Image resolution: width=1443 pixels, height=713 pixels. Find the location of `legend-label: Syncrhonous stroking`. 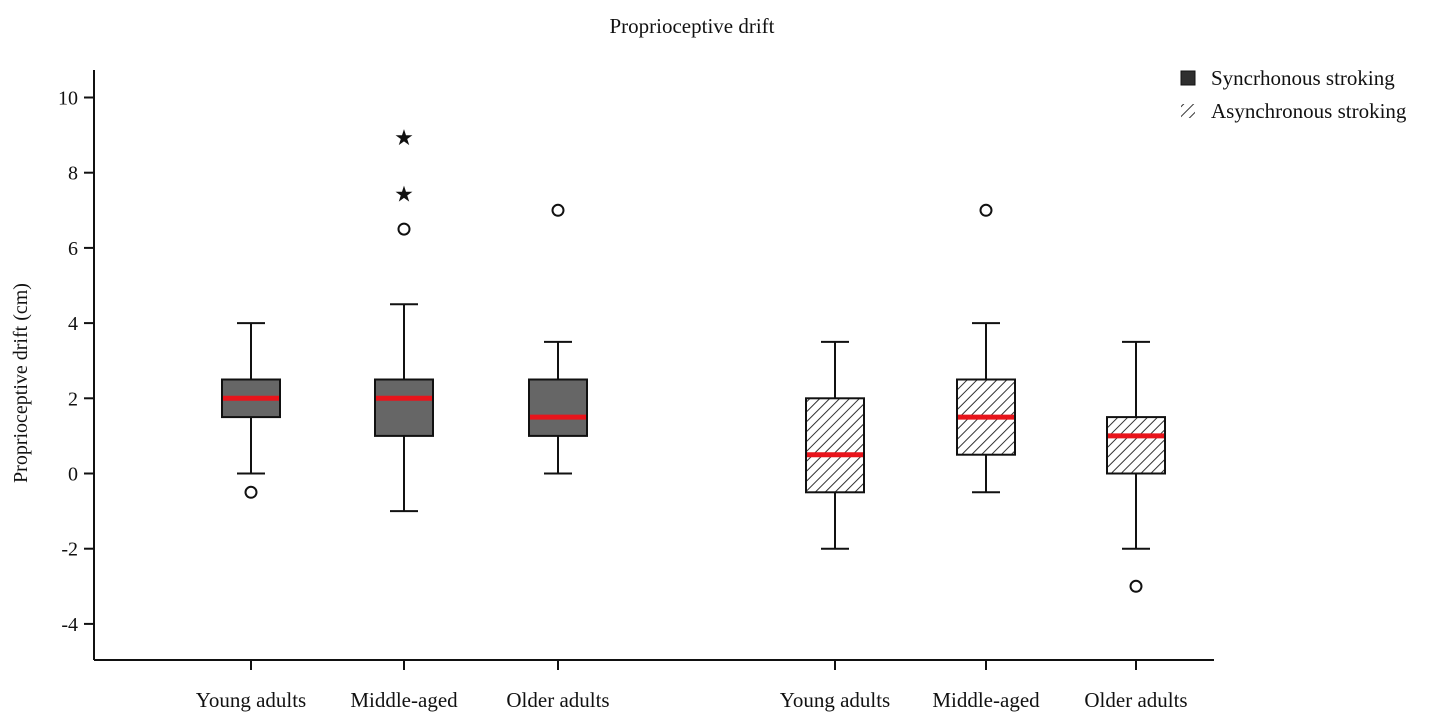

legend-label: Syncrhonous stroking is located at coordinates (1303, 78).